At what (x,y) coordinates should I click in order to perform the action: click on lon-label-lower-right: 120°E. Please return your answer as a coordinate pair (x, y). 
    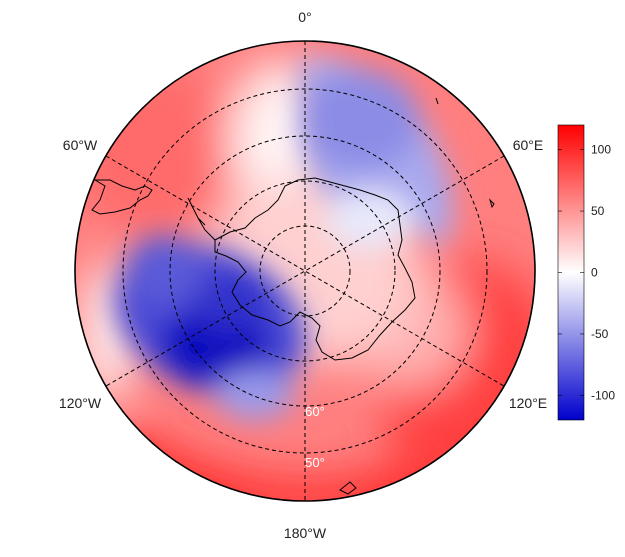
    Looking at the image, I should click on (528, 403).